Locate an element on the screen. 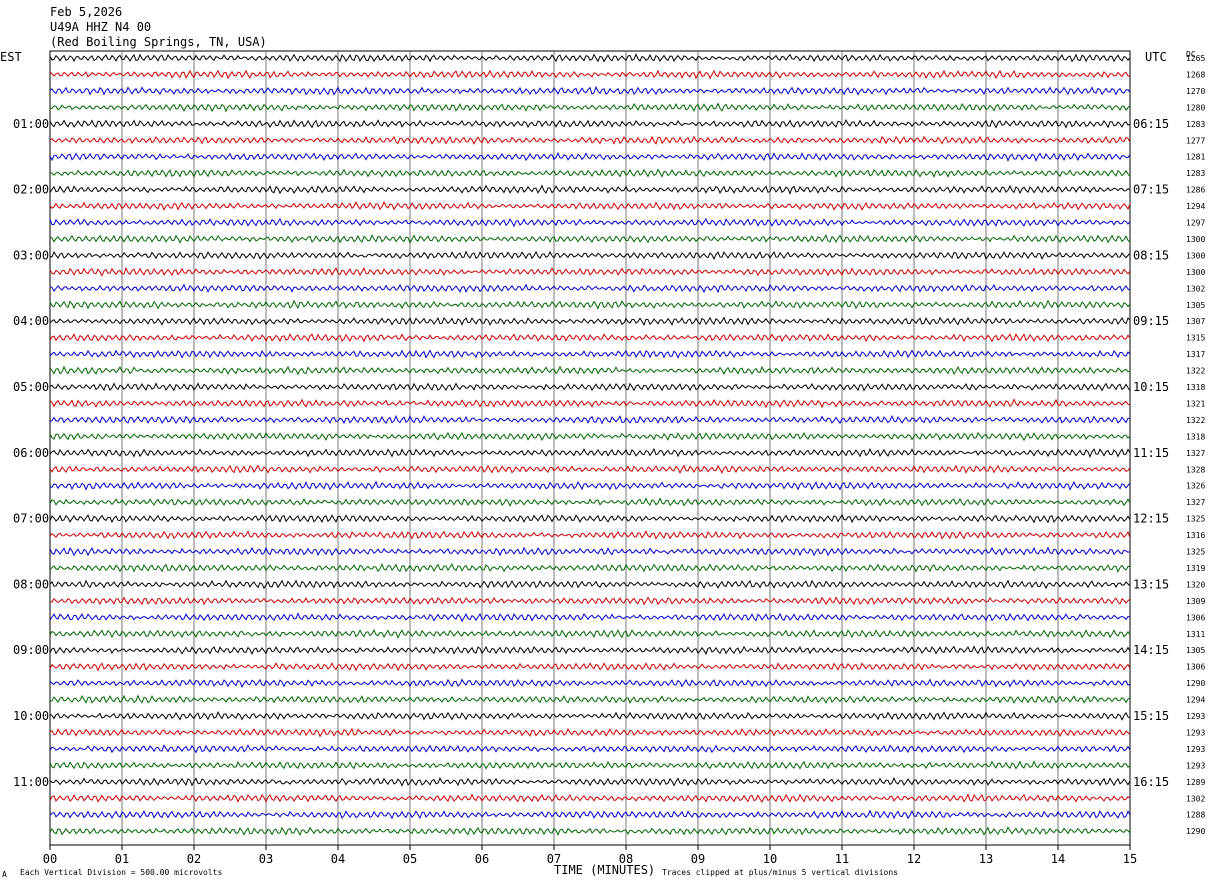 This screenshot has width=1210, height=891. hour-label-right: 11:15 is located at coordinates (1151, 453).